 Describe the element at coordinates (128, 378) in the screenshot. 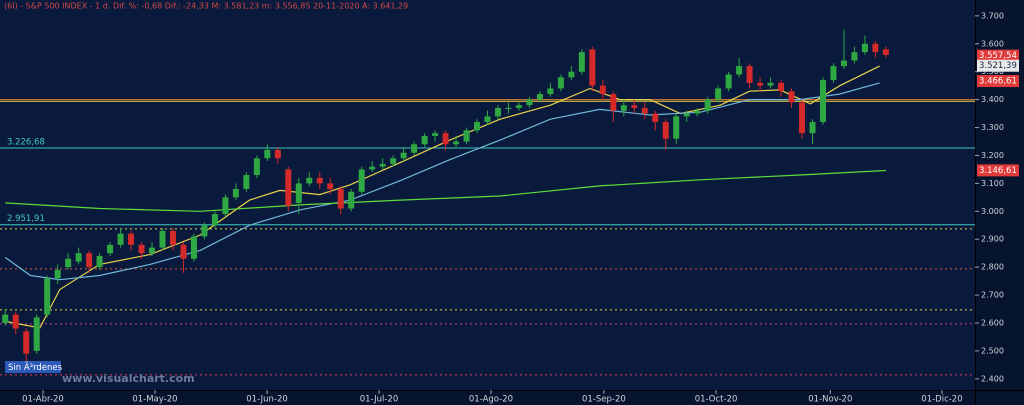

I see `watermark: www.visualchart.com` at that location.